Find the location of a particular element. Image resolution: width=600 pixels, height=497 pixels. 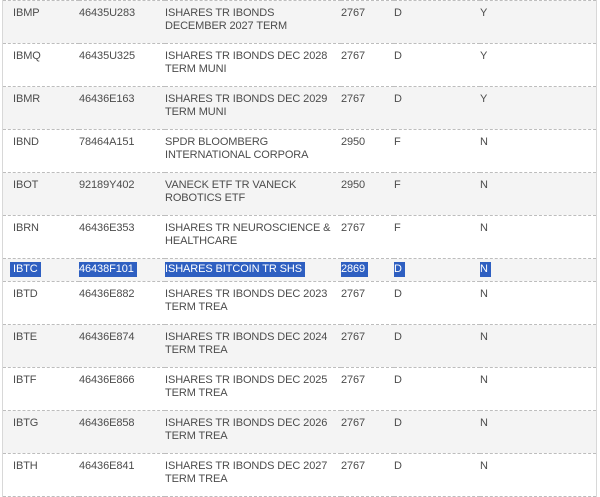

ticker-text: IBND is located at coordinates (26, 142).